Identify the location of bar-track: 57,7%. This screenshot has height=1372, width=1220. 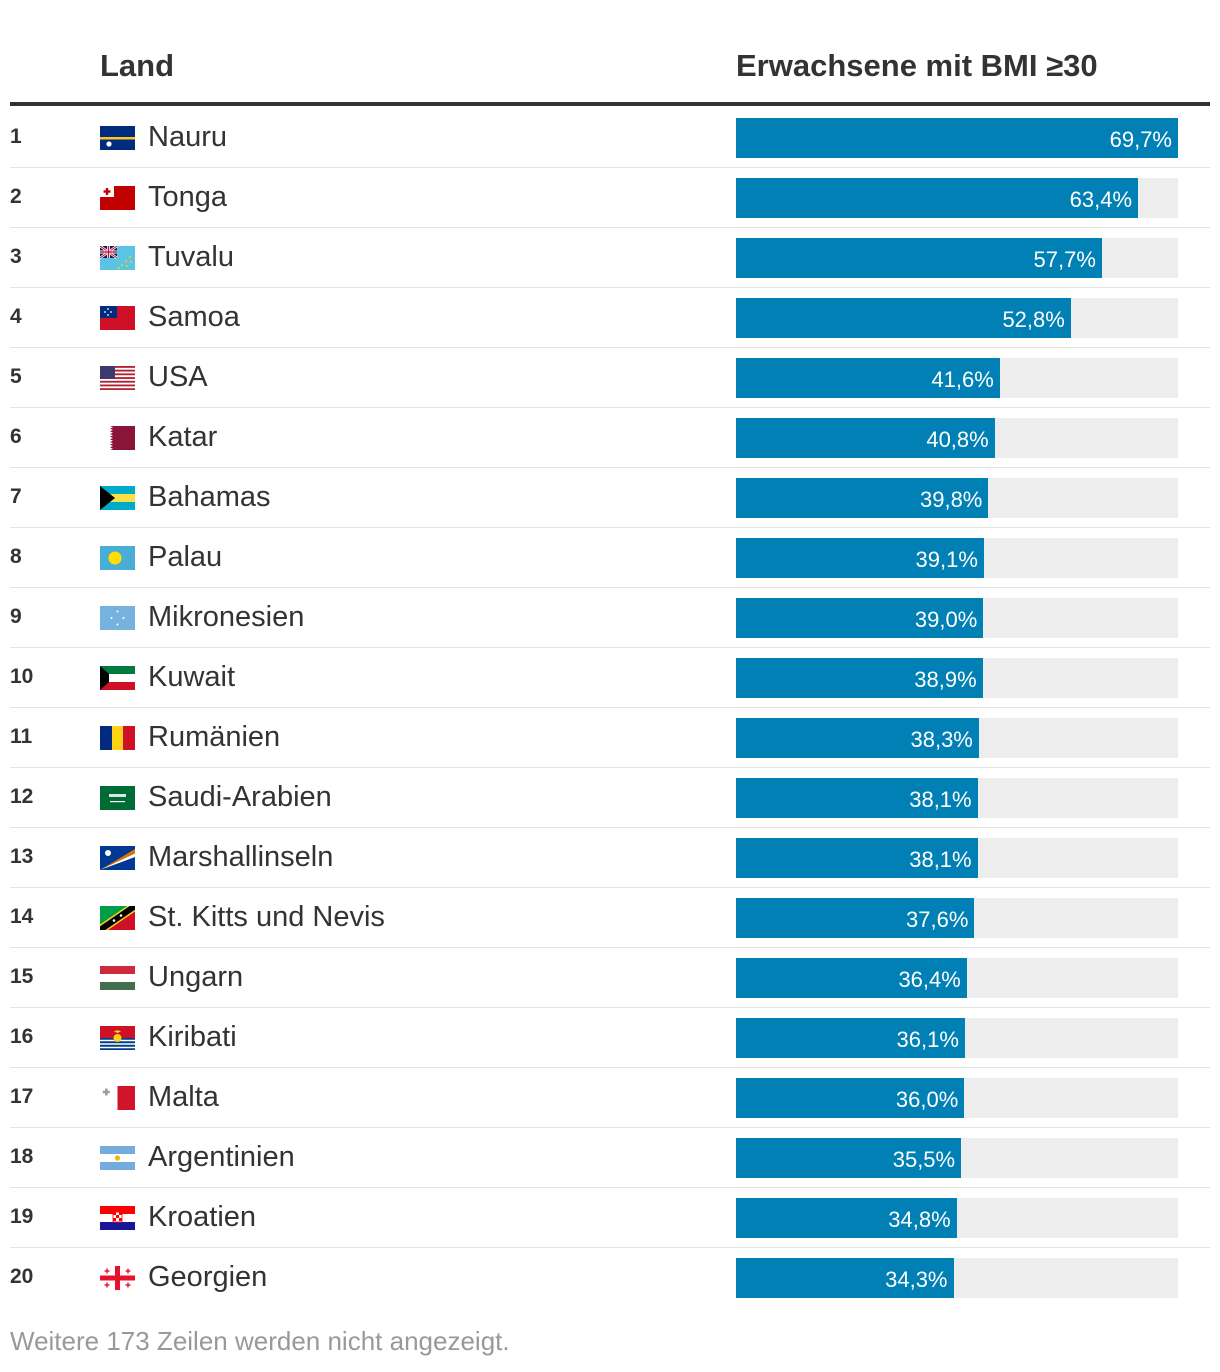
(957, 258).